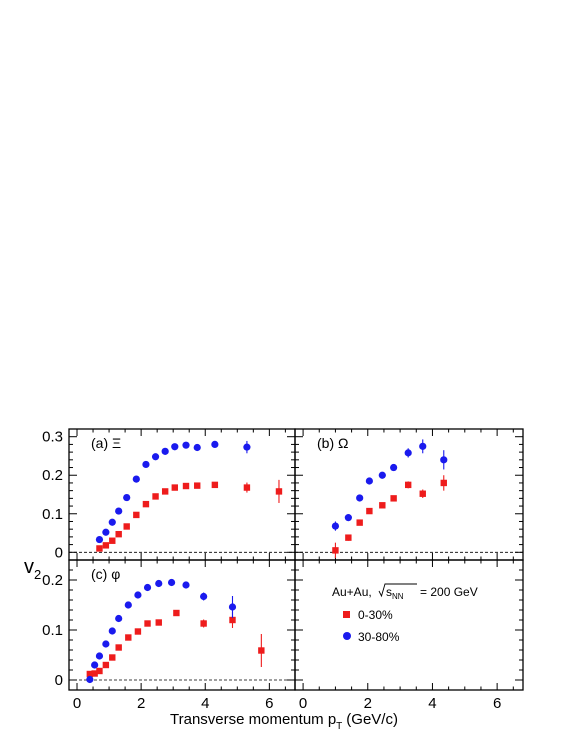  I want to click on panel-frame, so click(409, 625).